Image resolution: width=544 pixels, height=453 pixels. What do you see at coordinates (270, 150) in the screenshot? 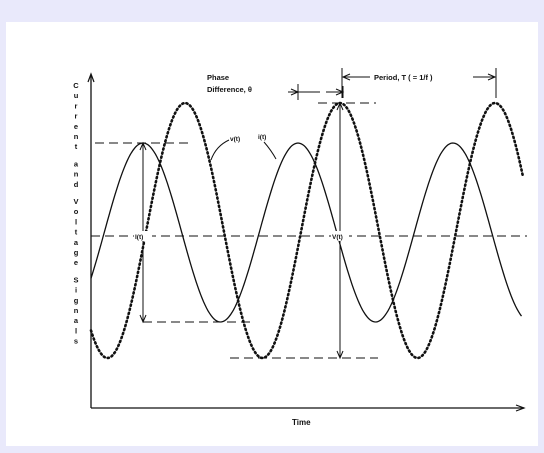
I see `current-label-leader` at bounding box center [270, 150].